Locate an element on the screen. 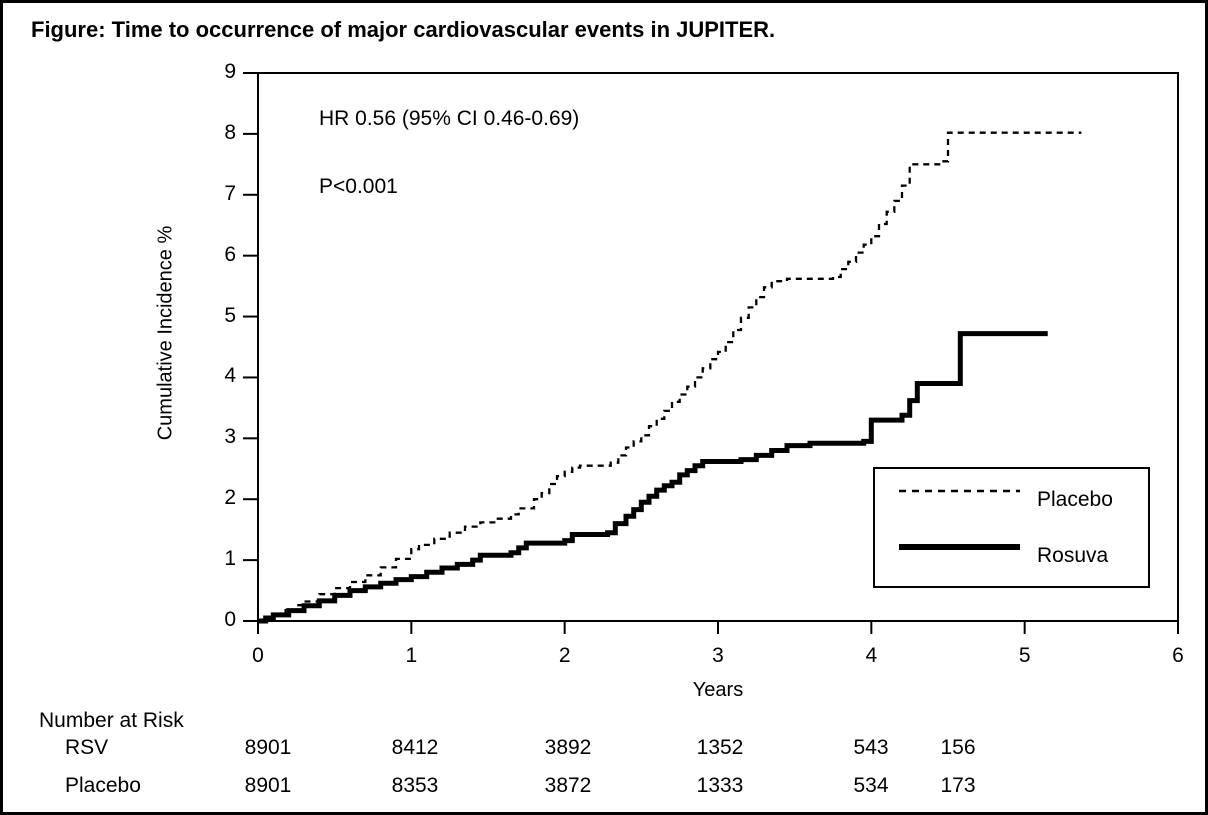  risk-row-label-placebo: Placebo is located at coordinates (103, 785).